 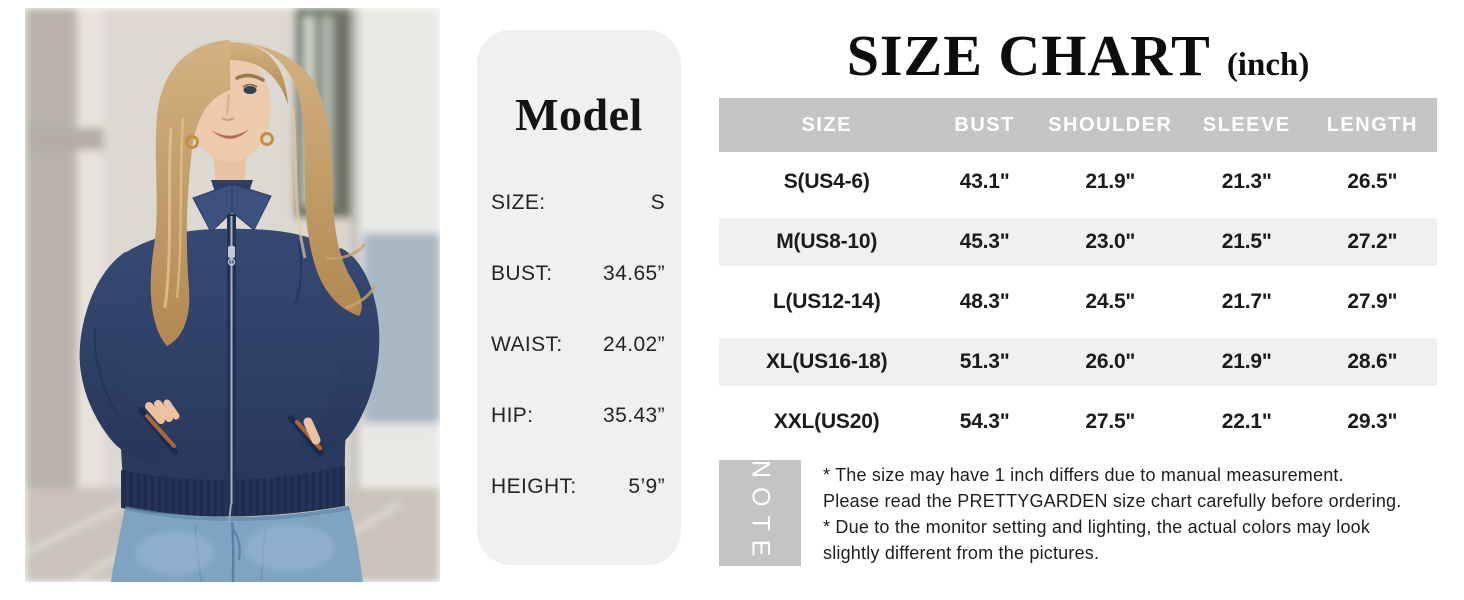 What do you see at coordinates (1246, 181) in the screenshot?
I see `cell-sleeve: 21.3"` at bounding box center [1246, 181].